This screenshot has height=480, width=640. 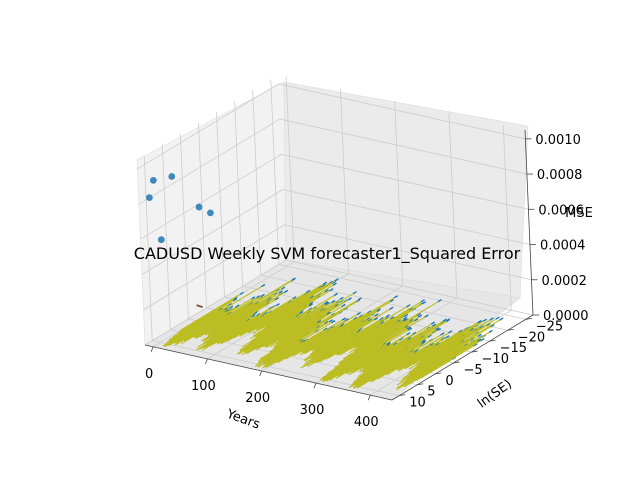 I want to click on z-axis-label: MSE, so click(x=579, y=213).